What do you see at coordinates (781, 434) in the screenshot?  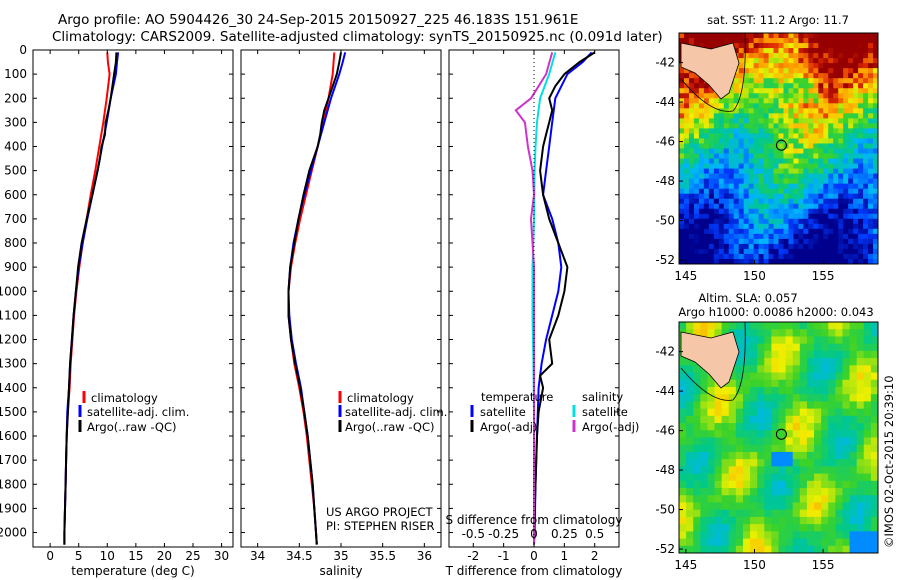 I see `float-marker` at bounding box center [781, 434].